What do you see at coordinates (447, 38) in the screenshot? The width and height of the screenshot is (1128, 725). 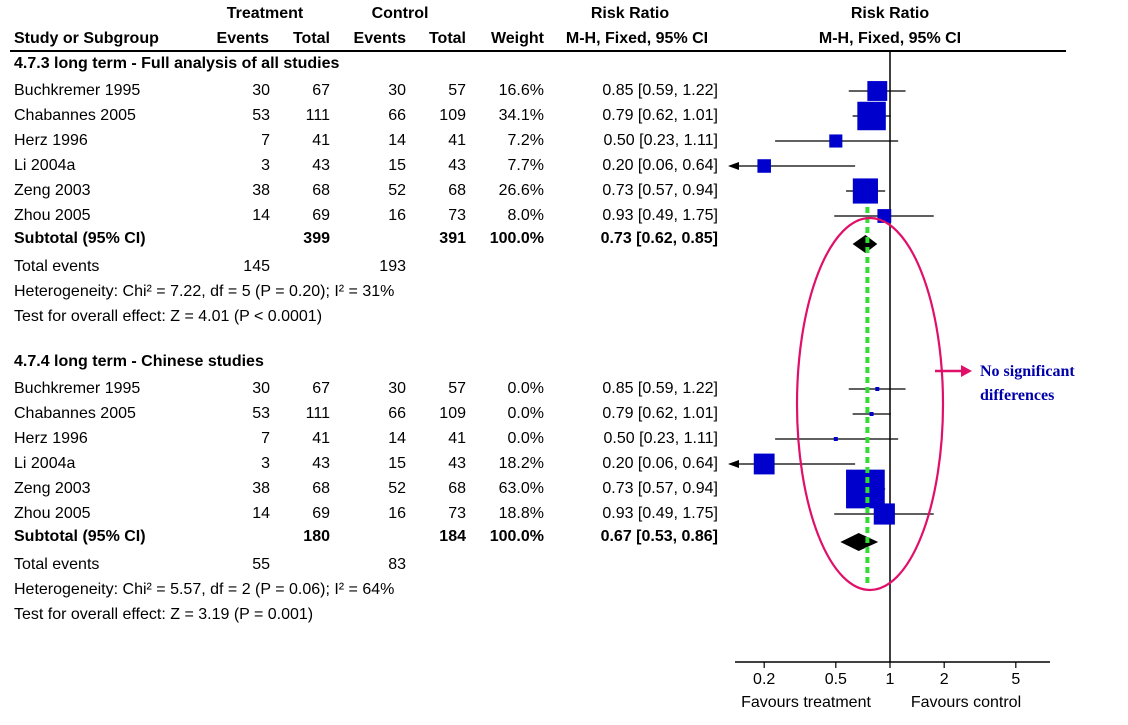 I see `header-c-total: Total` at bounding box center [447, 38].